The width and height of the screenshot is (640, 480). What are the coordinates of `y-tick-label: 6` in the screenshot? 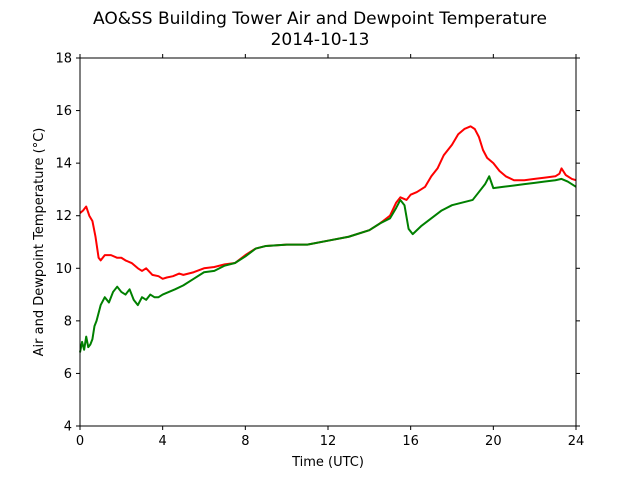 It's located at (68, 374).